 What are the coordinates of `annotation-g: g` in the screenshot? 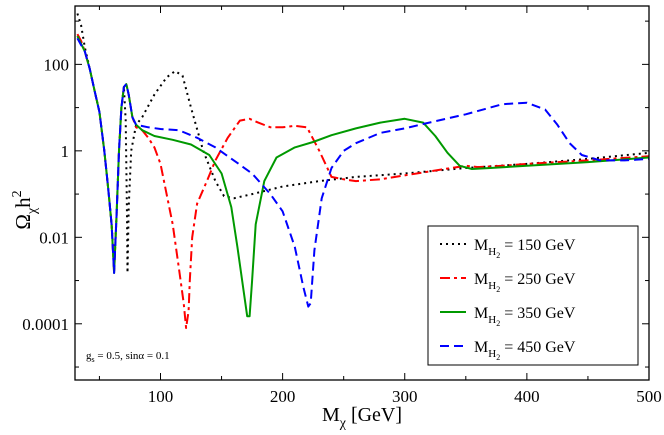 It's located at (89, 356).